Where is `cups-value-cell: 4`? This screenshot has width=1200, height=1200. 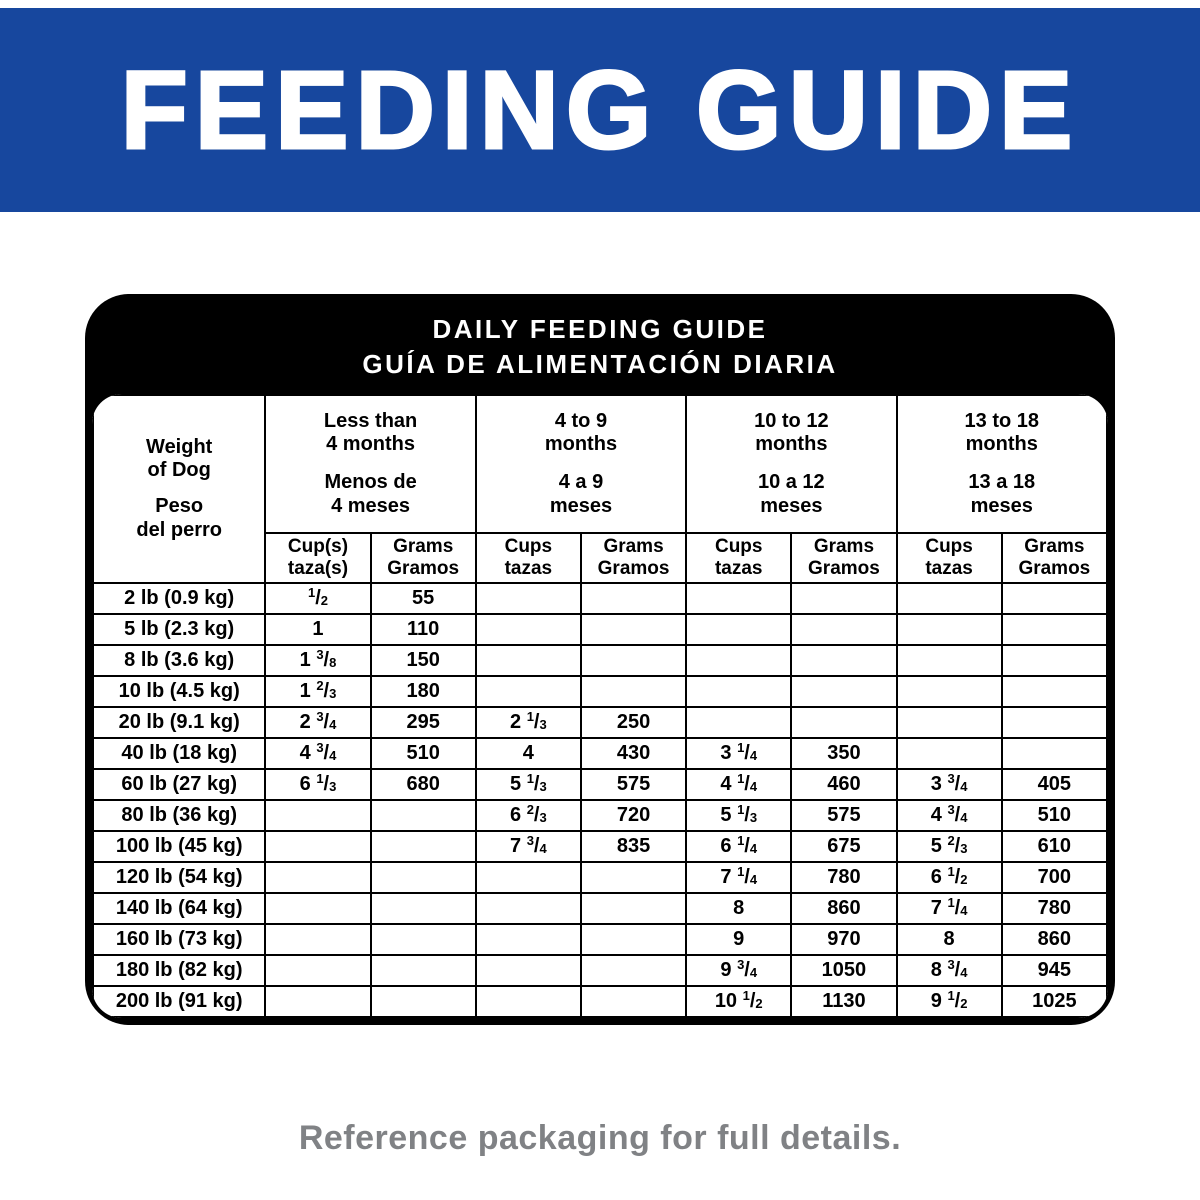 cups-value-cell: 4 is located at coordinates (528, 753).